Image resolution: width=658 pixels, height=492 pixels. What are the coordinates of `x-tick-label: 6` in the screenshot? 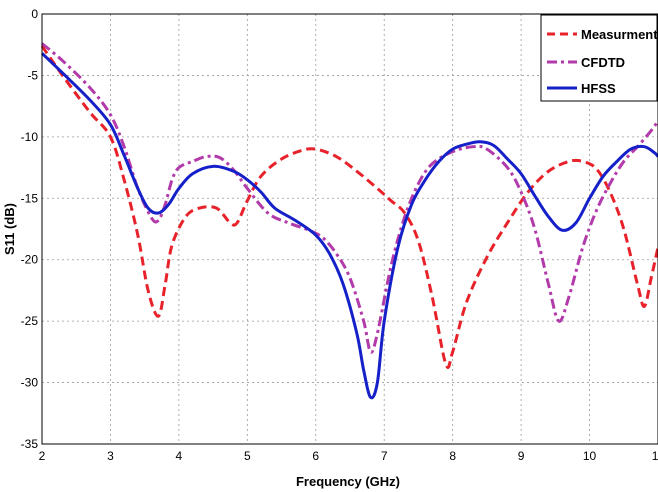 It's located at (315, 456).